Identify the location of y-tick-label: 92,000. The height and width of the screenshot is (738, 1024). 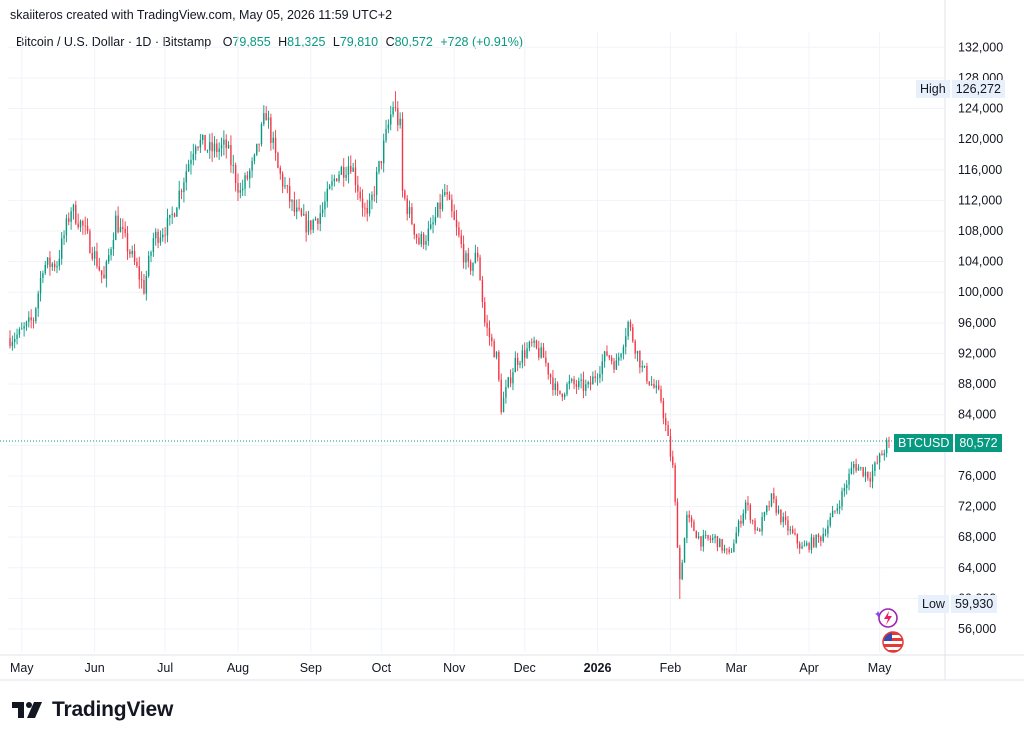
(977, 353).